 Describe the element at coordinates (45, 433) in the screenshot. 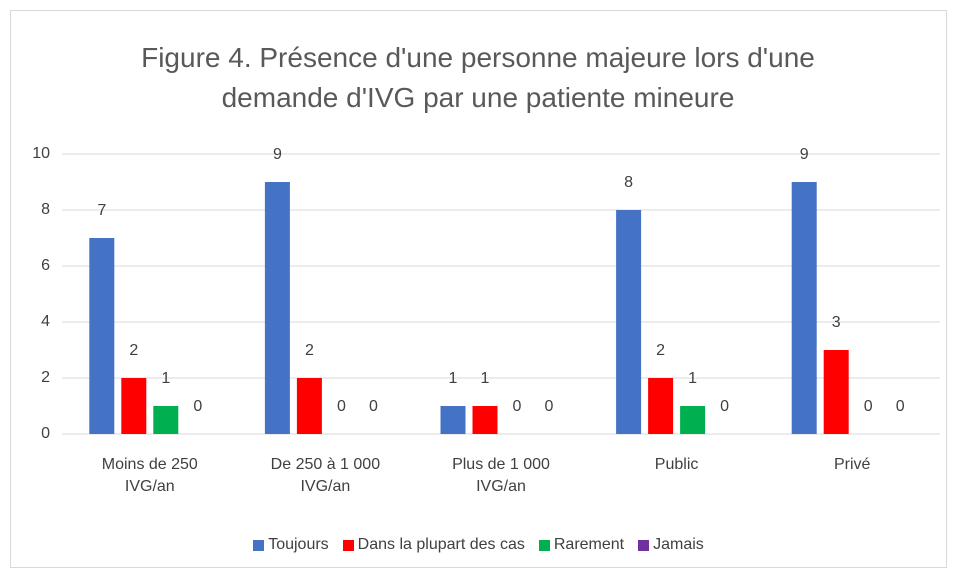

I see `y-tick-label: 0` at that location.